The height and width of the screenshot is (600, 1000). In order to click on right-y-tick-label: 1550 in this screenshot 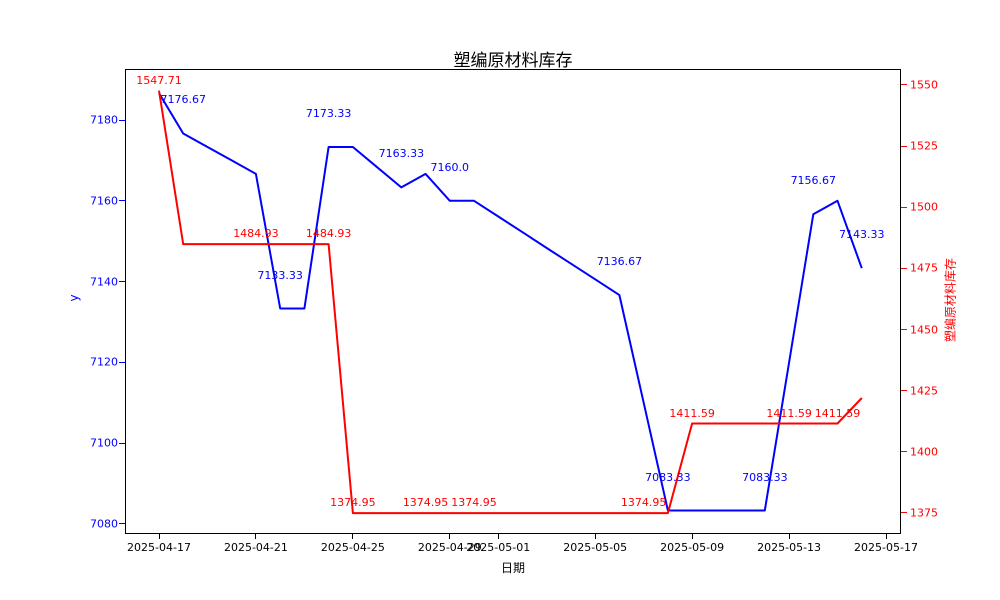, I will do `click(924, 85)`.